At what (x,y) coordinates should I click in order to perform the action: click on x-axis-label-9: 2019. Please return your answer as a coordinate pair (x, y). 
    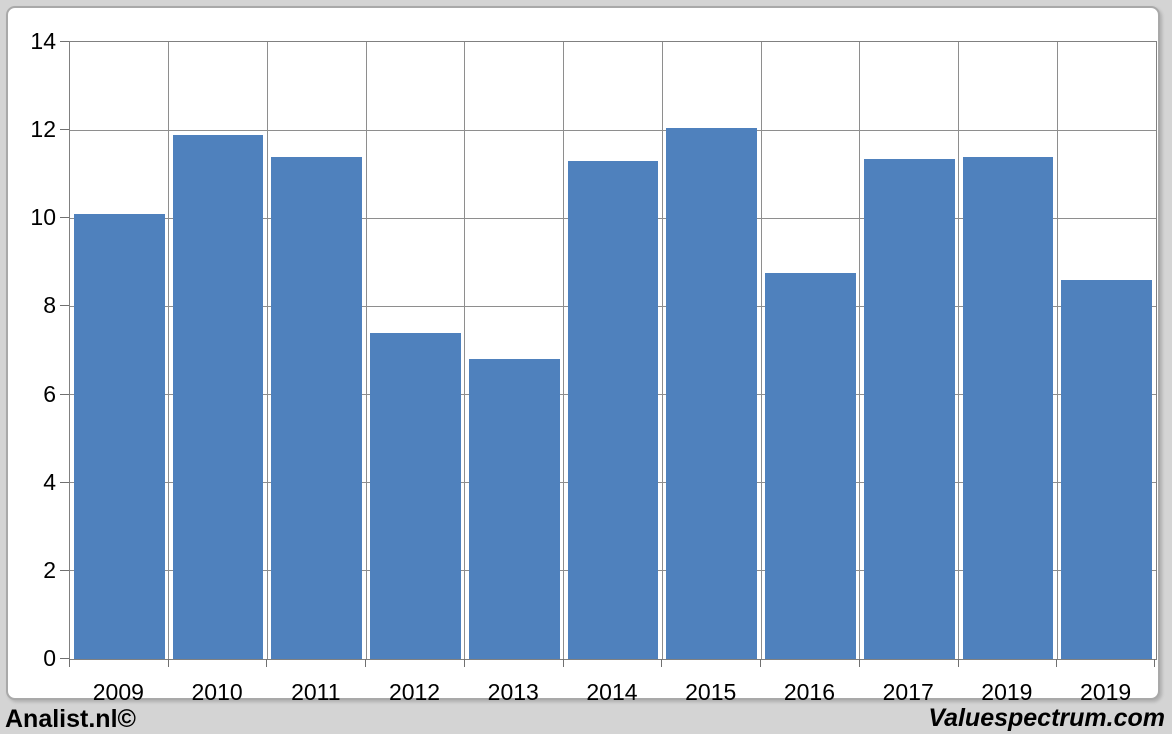
    Looking at the image, I should click on (1007, 692).